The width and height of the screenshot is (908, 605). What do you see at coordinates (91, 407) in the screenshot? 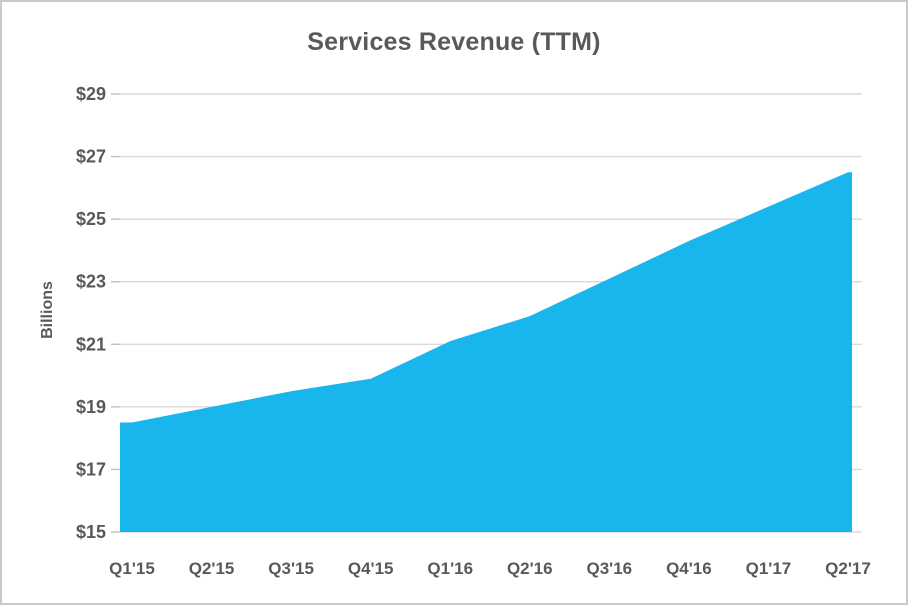
I see `y-tick-label: $19` at bounding box center [91, 407].